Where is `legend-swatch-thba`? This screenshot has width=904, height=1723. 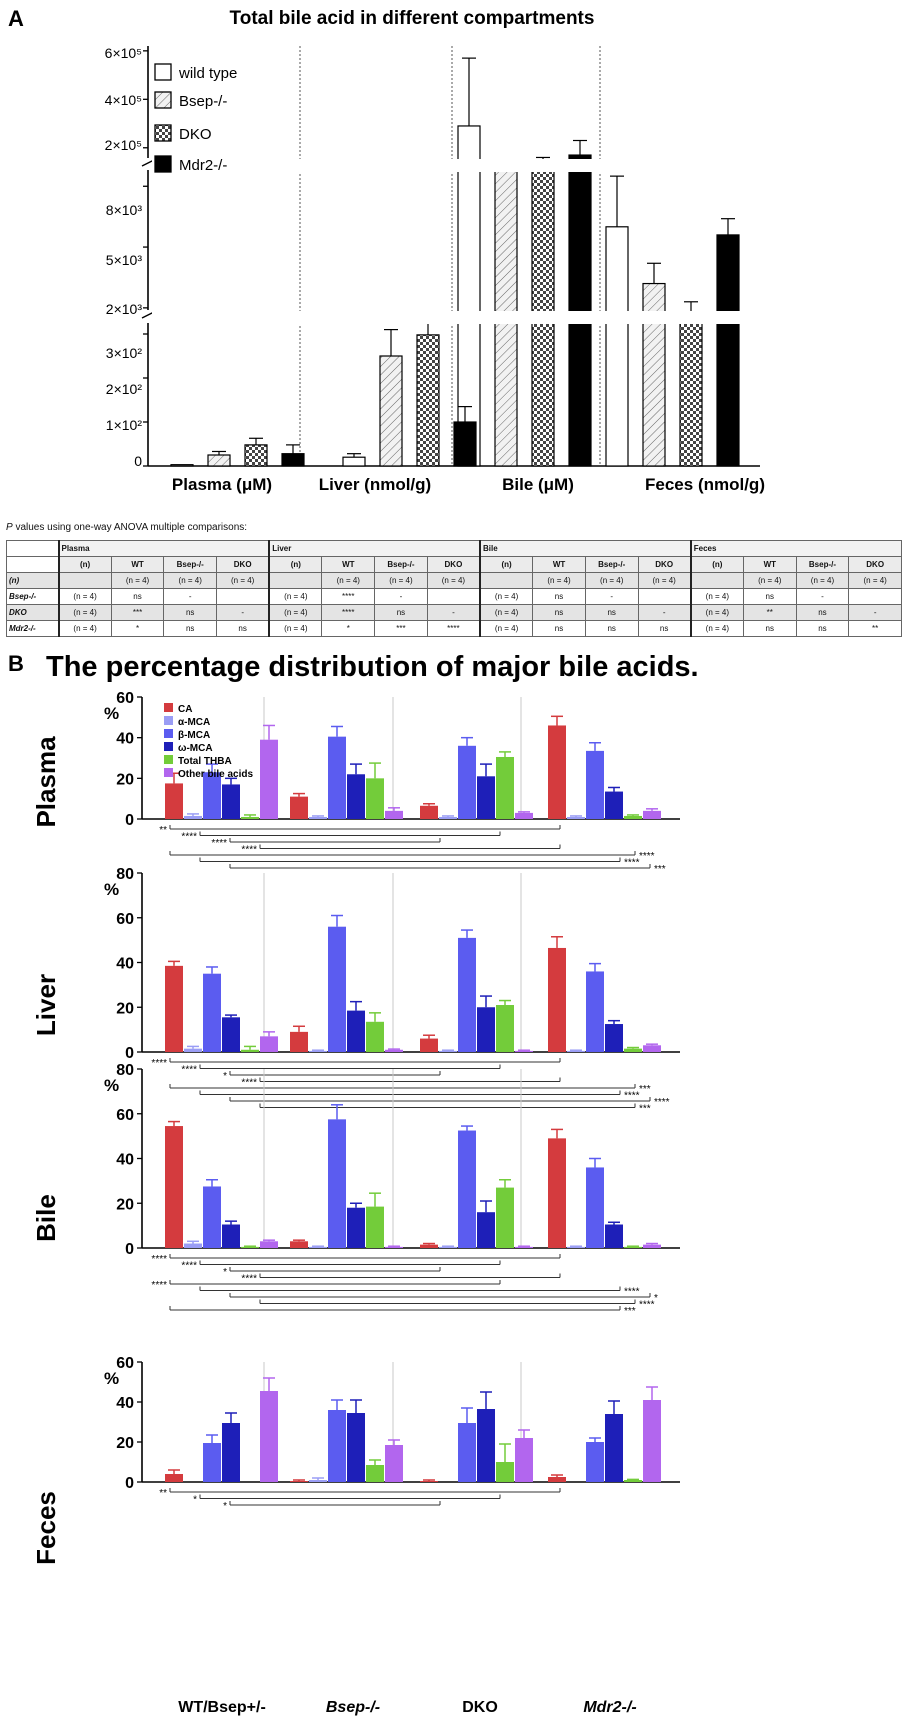
legend-swatch-thba is located at coordinates (168, 759).